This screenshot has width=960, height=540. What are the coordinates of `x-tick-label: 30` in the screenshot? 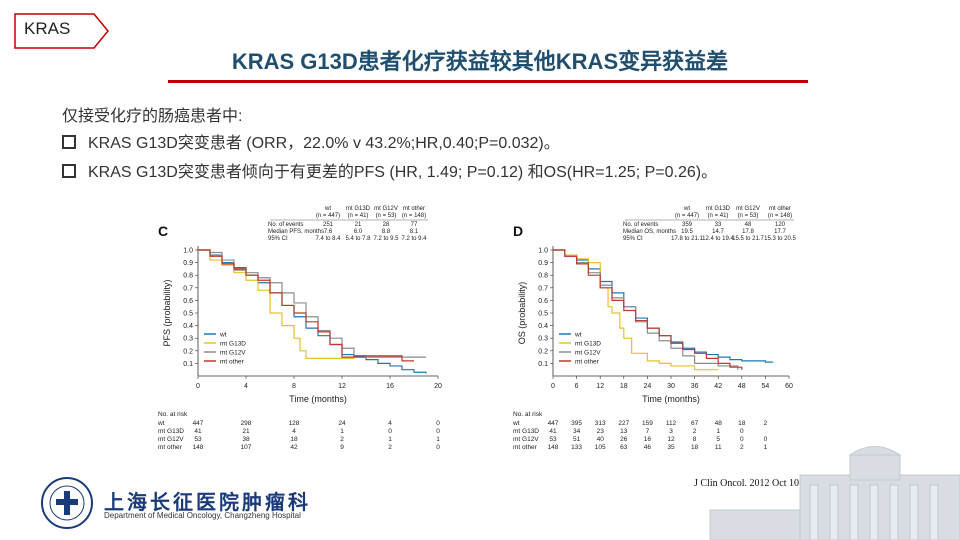 It's located at (671, 386).